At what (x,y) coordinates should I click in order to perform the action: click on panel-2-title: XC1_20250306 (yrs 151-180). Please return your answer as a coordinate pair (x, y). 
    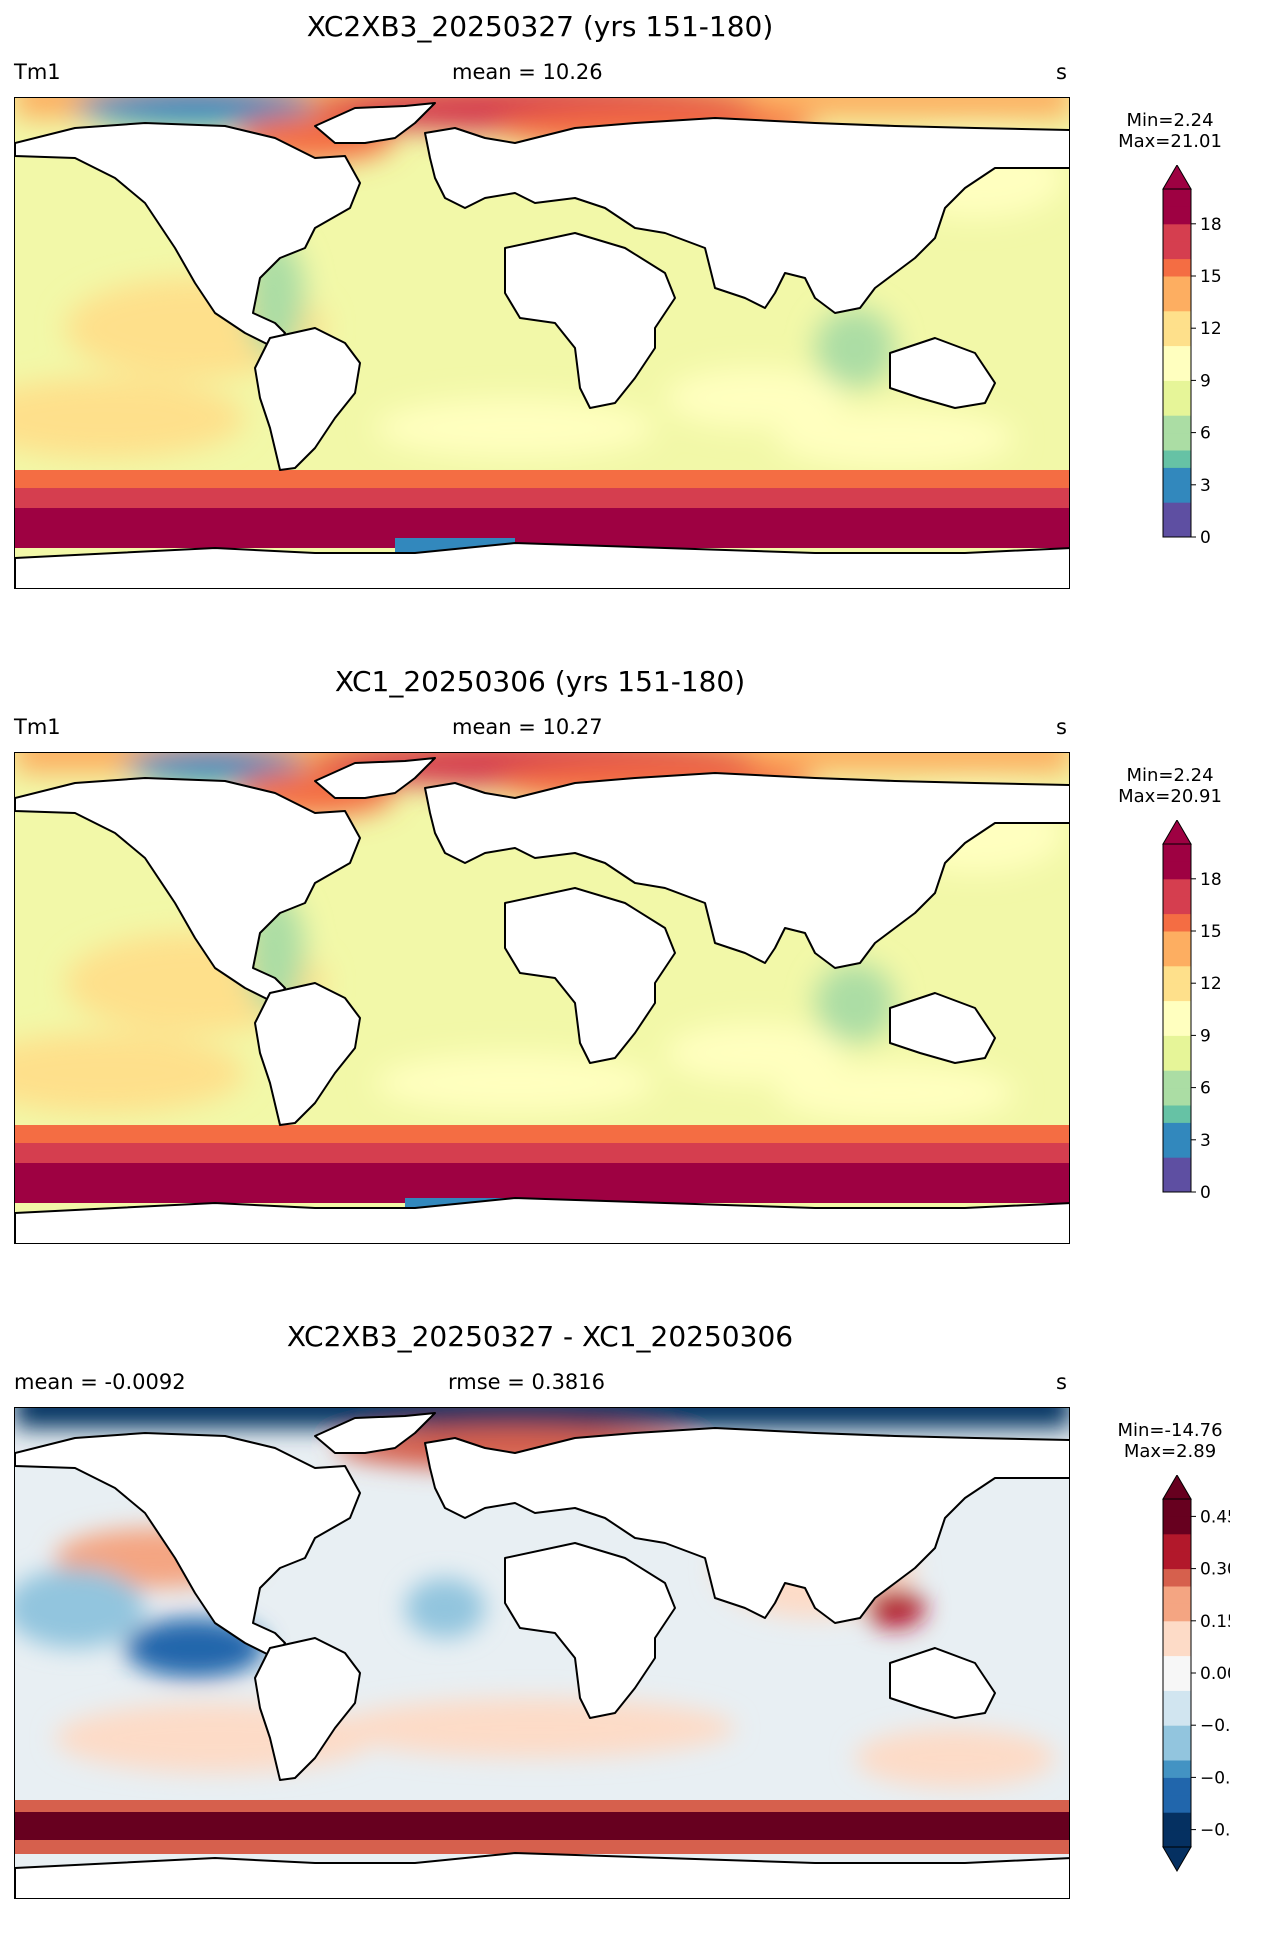
    Looking at the image, I should click on (540, 681).